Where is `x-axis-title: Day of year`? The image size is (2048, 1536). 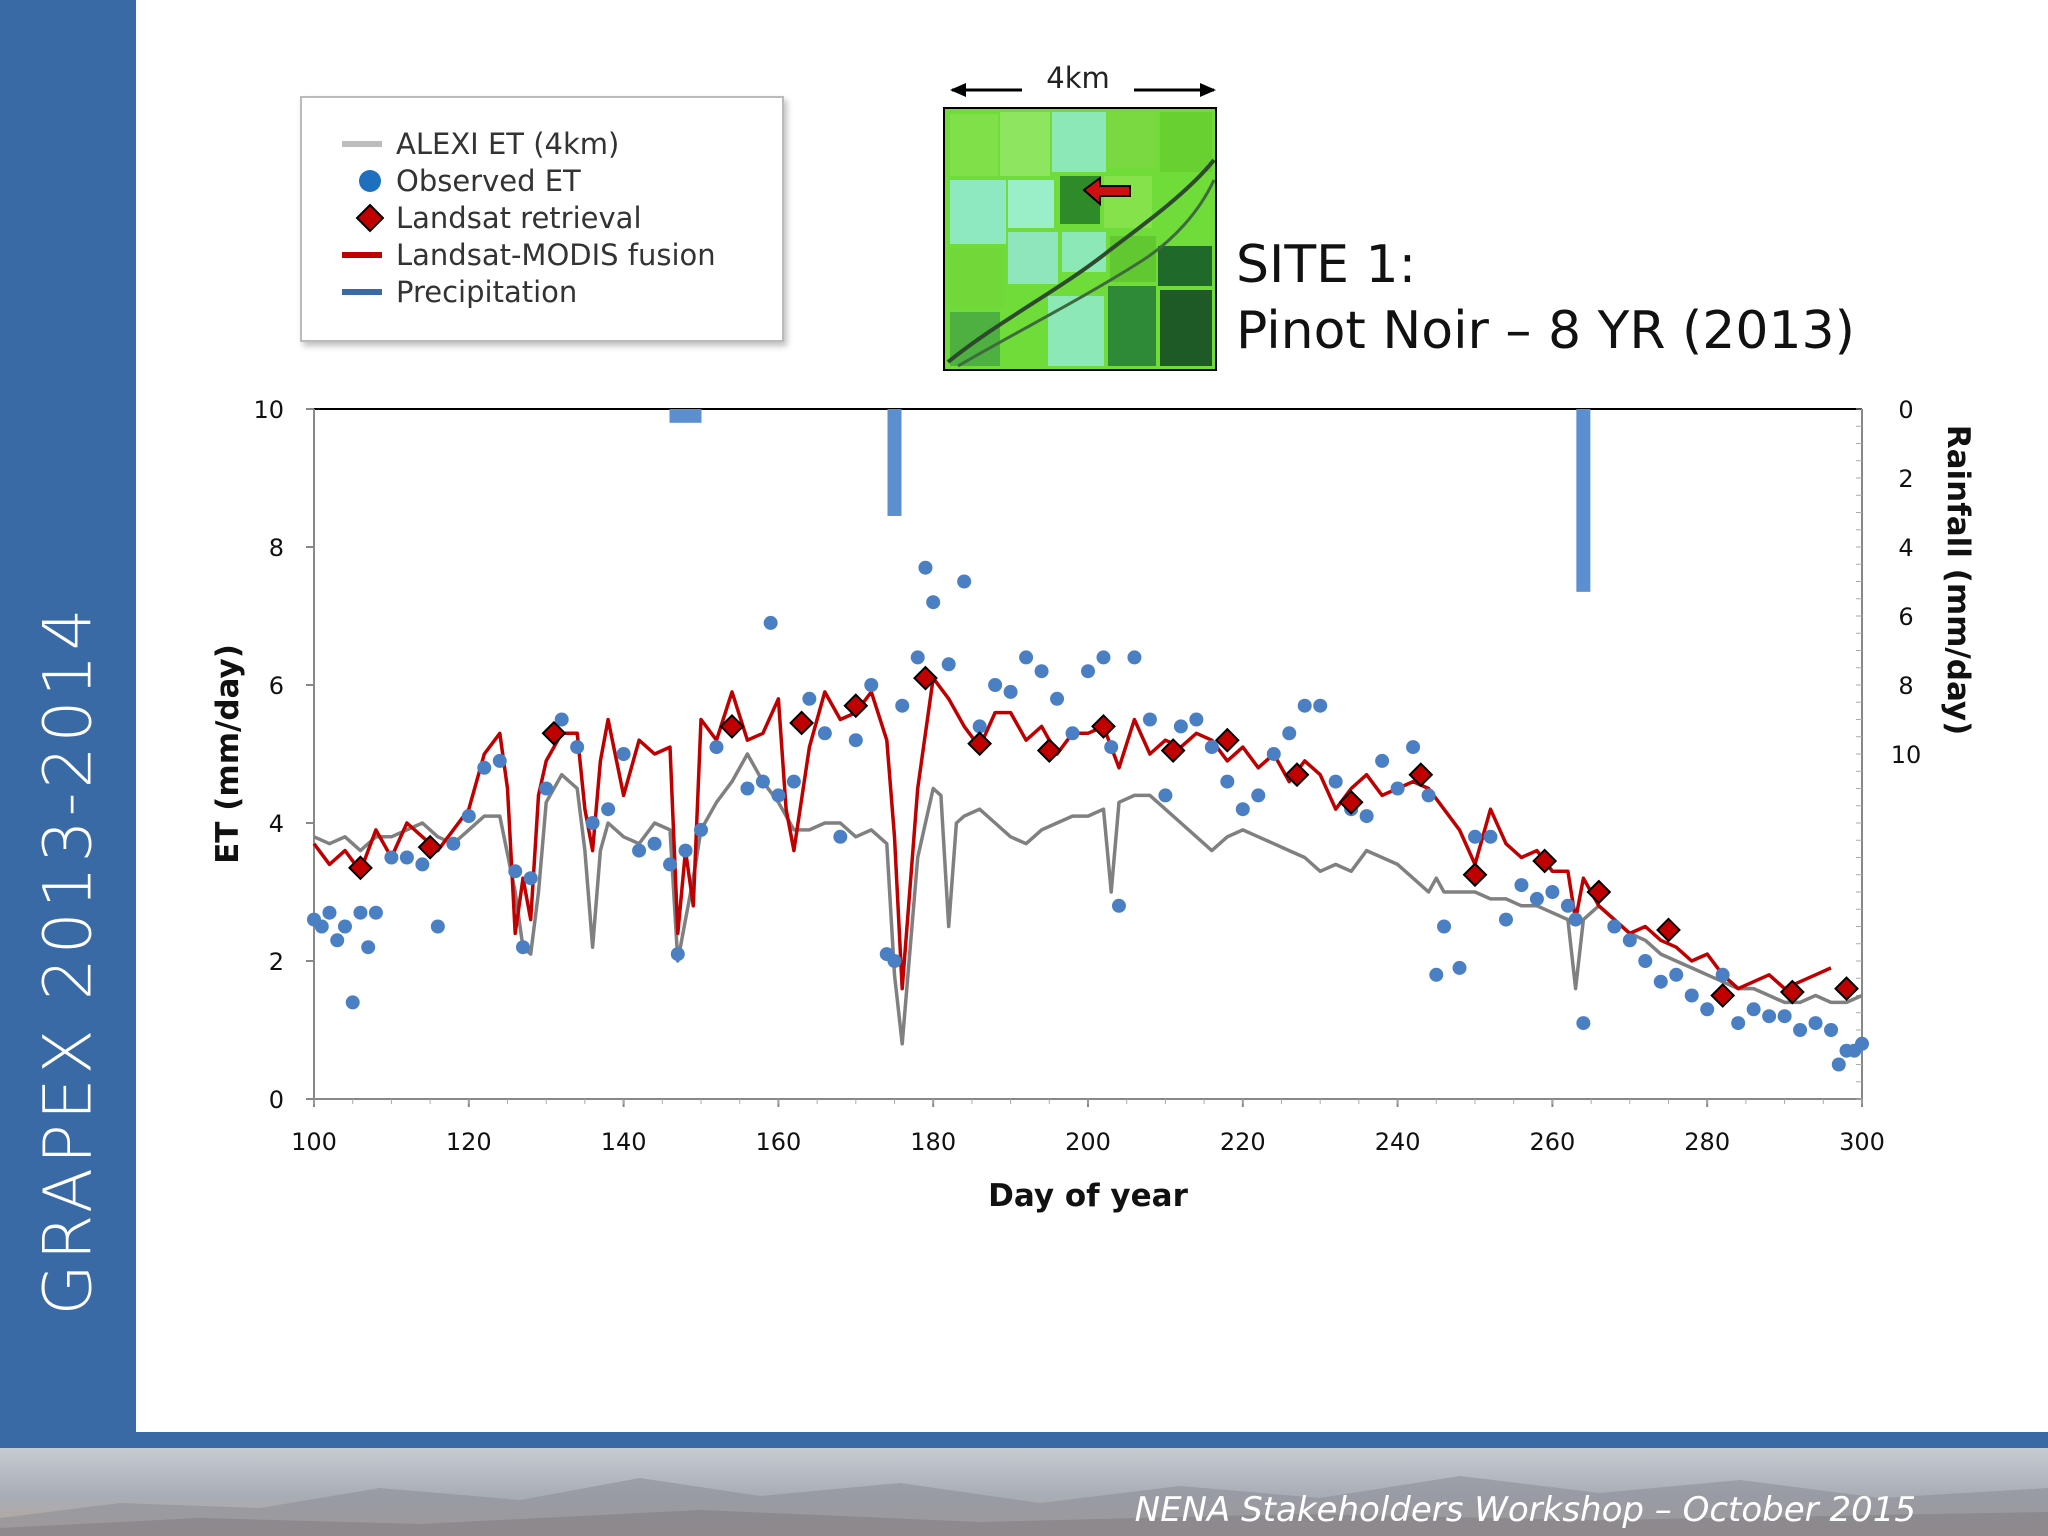
x-axis-title: Day of year is located at coordinates (1088, 1196).